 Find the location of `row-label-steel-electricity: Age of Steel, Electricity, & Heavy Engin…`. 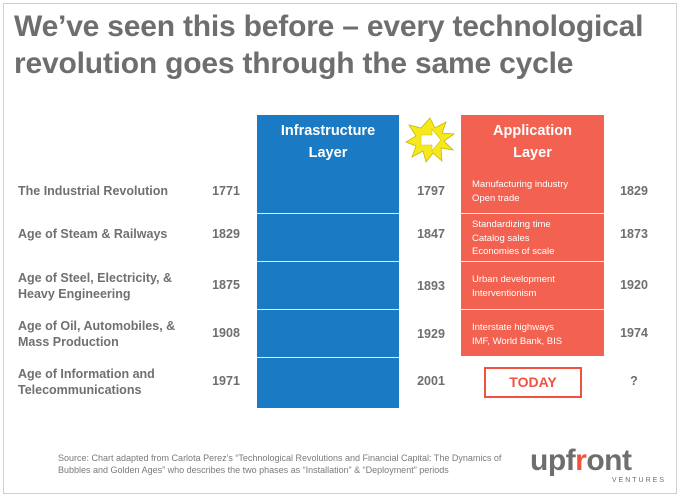

row-label-steel-electricity: Age of Steel, Electricity, & Heavy Engin… is located at coordinates (110, 286).